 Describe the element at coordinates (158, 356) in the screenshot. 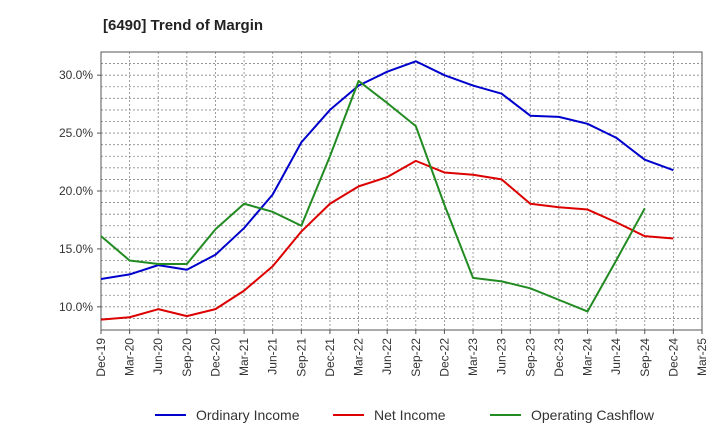

I see `x-tick-label: Jun-20` at that location.